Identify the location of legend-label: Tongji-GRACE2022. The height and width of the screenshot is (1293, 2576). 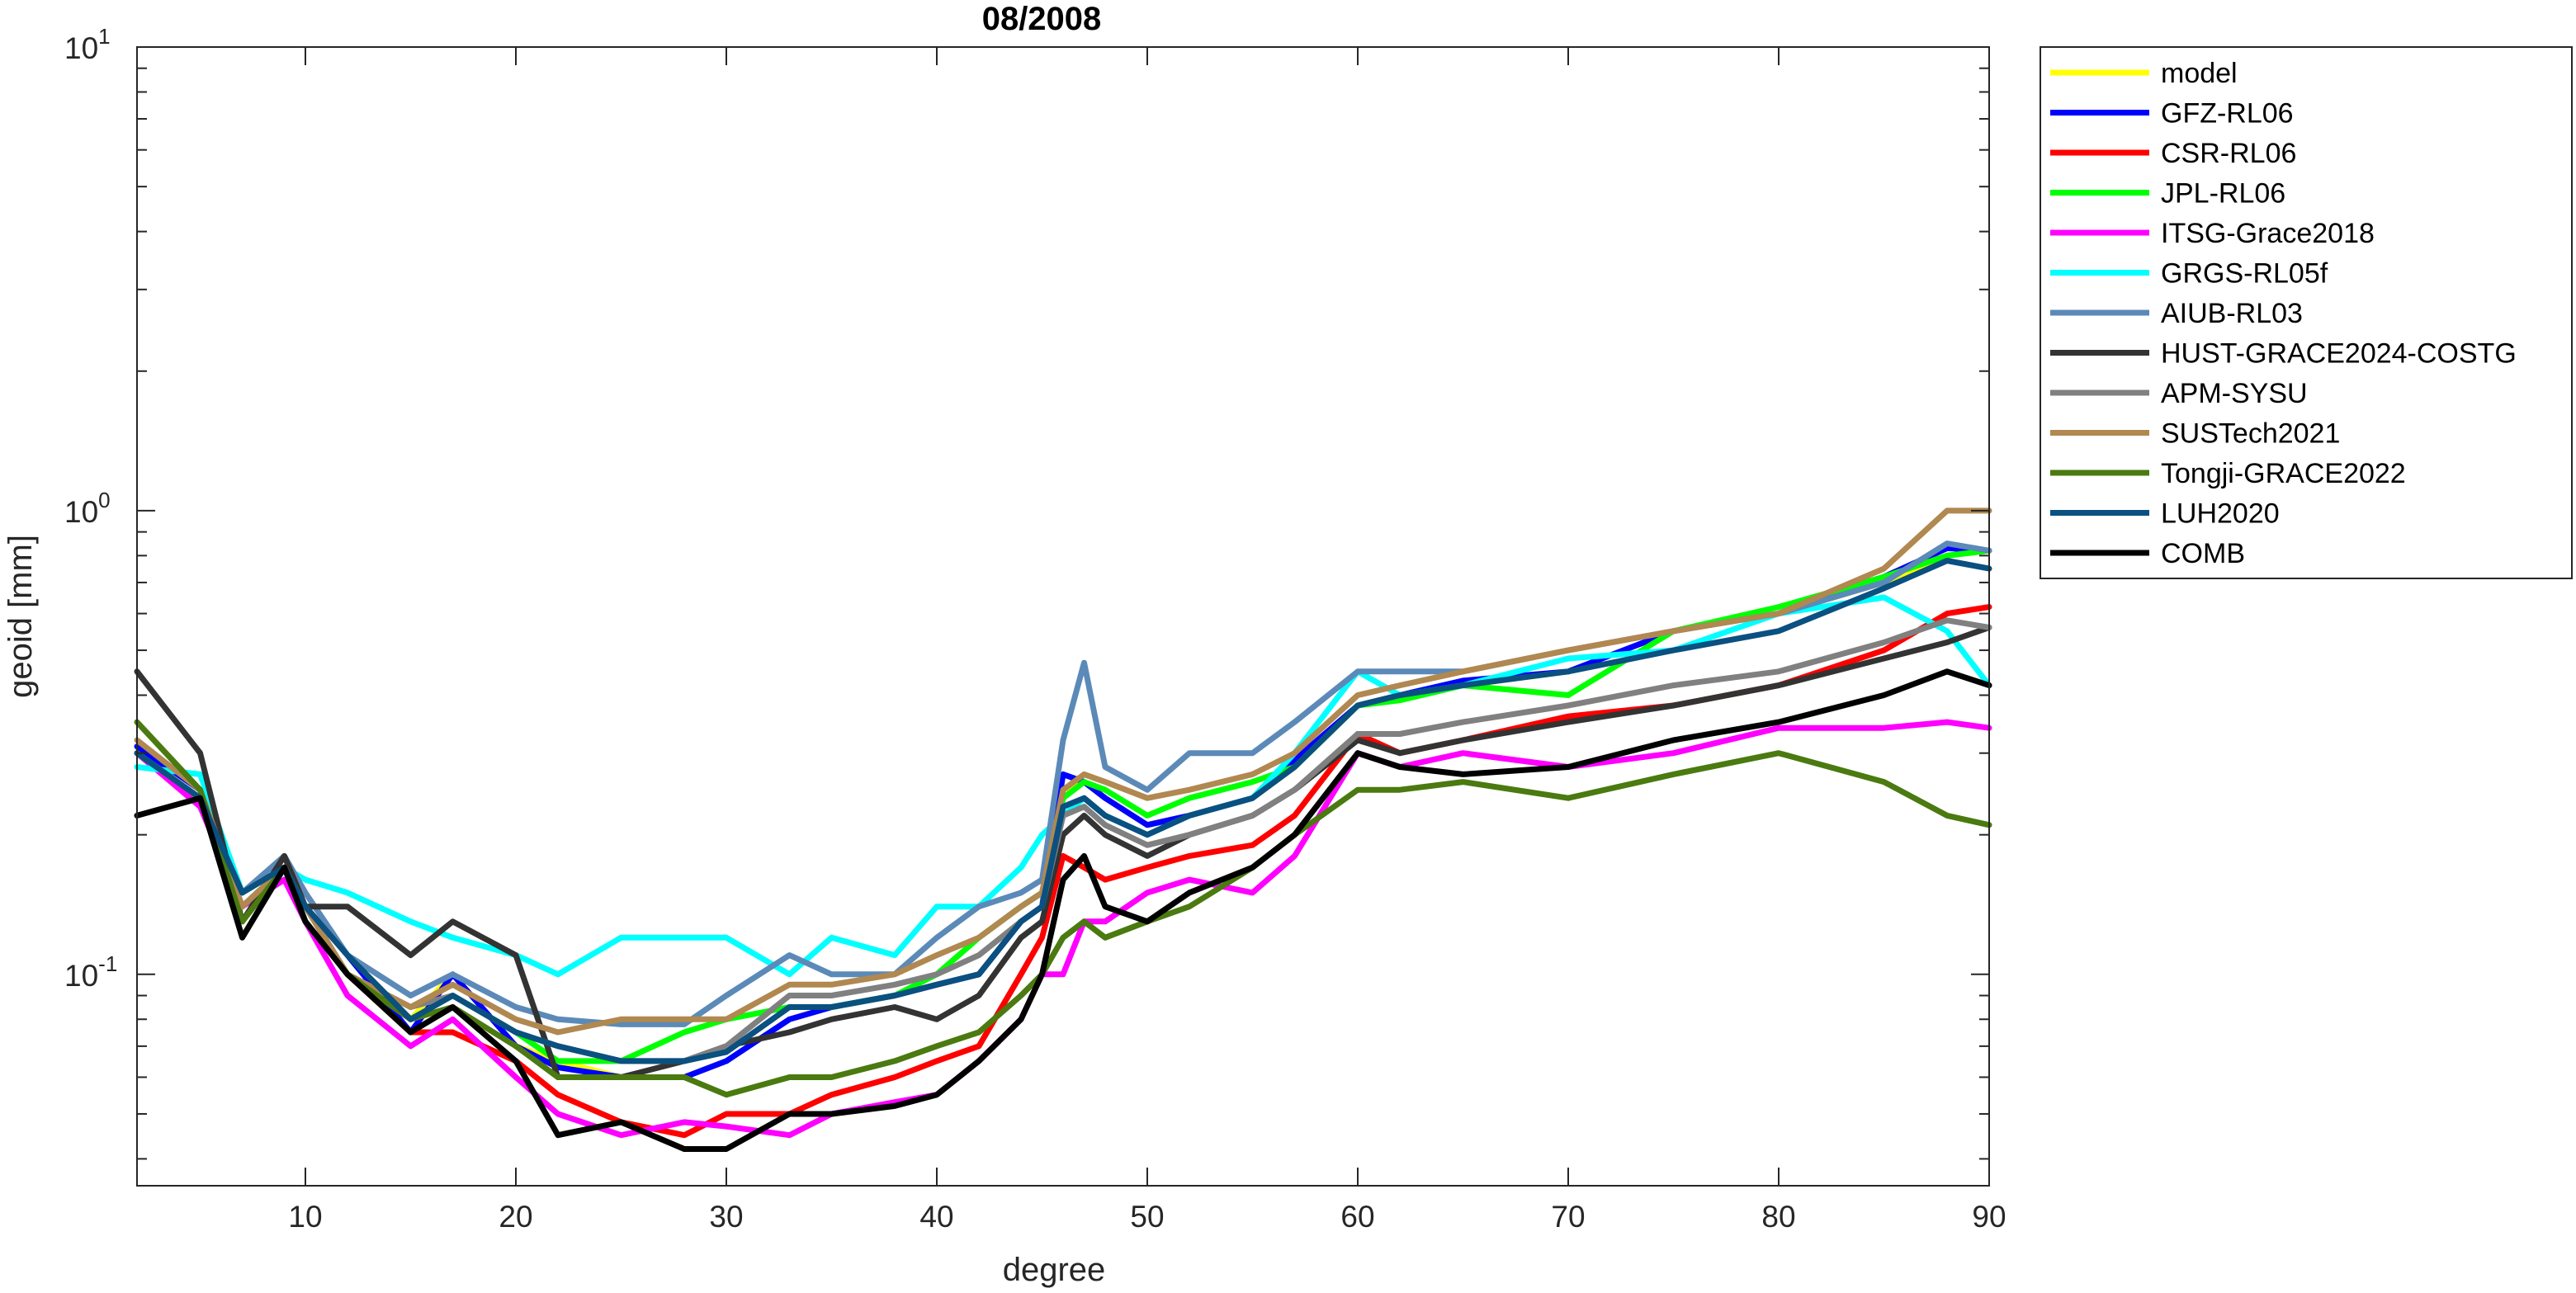
(2283, 473).